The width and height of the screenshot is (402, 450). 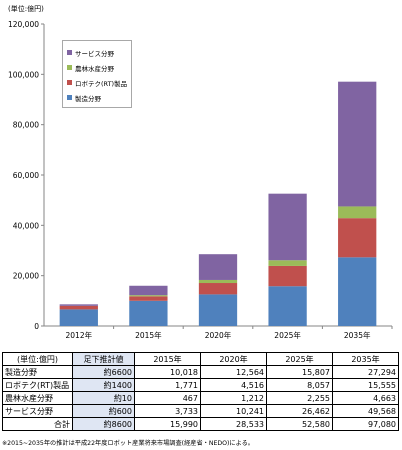 What do you see at coordinates (365, 411) in the screenshot?
I see `value-cell: 49,568` at bounding box center [365, 411].